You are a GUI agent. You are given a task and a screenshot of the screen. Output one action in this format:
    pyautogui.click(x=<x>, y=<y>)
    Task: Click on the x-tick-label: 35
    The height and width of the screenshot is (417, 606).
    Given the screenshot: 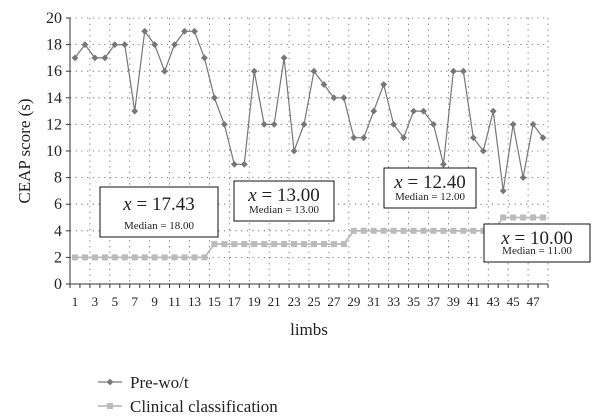 What is the action you would take?
    pyautogui.click(x=413, y=301)
    